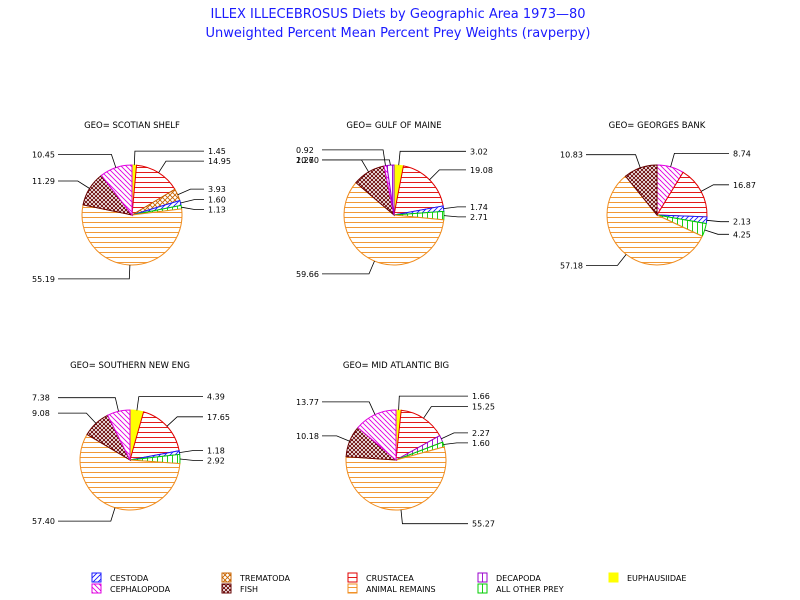 The width and height of the screenshot is (800, 600). I want to click on legend-item-cestoda: CESTODA, so click(120, 577).